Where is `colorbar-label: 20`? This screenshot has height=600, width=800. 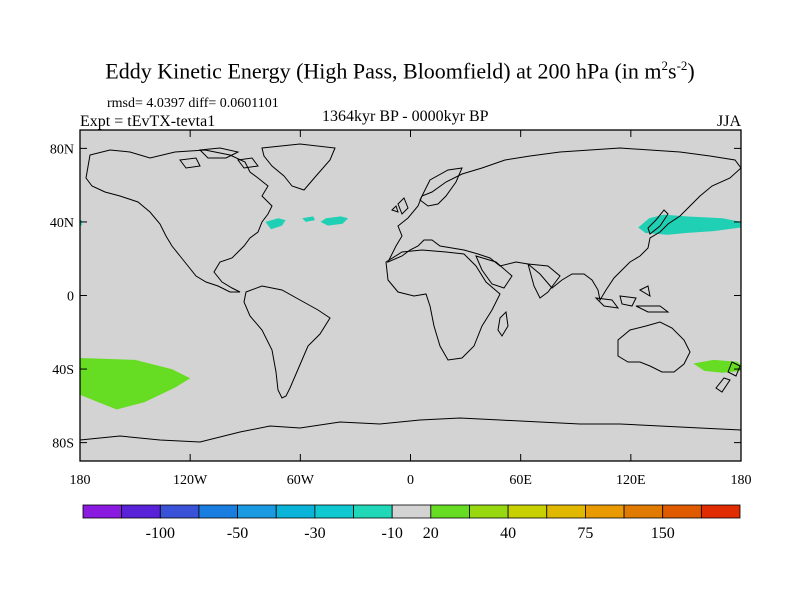 colorbar-label: 20 is located at coordinates (431, 533).